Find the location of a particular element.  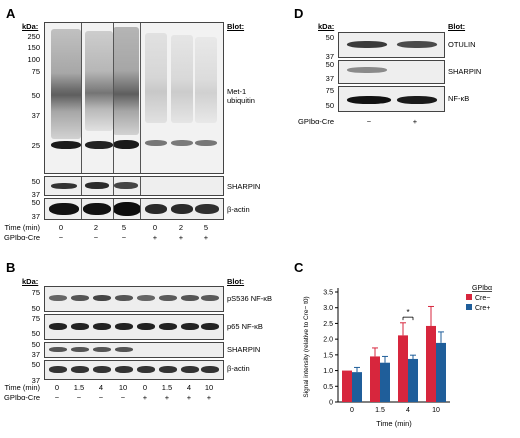

legend-swatch is located at coordinates (469, 307).